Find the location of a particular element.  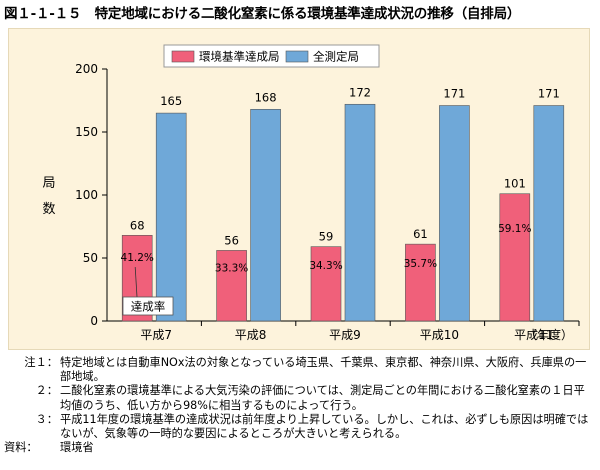

source-text: 環境省 is located at coordinates (77, 448).